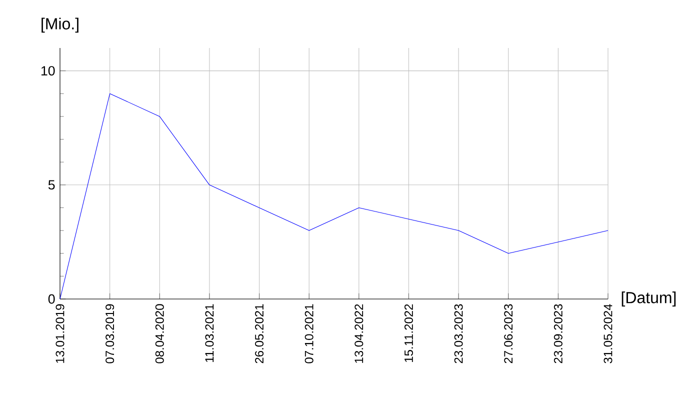 This screenshot has width=700, height=400. I want to click on x-tick-label: 07.03.2019, so click(110, 334).